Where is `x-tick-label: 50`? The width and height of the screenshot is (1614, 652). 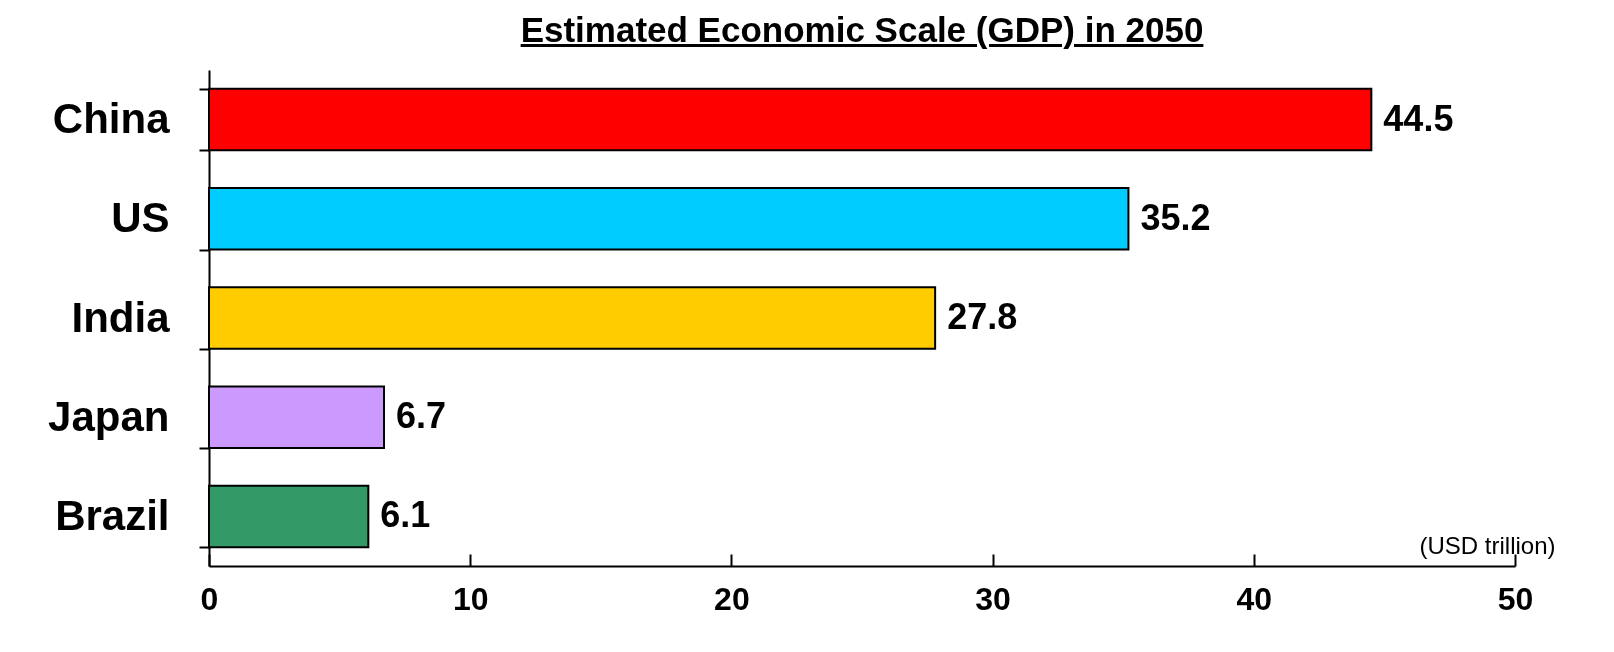 x-tick-label: 50 is located at coordinates (1515, 598).